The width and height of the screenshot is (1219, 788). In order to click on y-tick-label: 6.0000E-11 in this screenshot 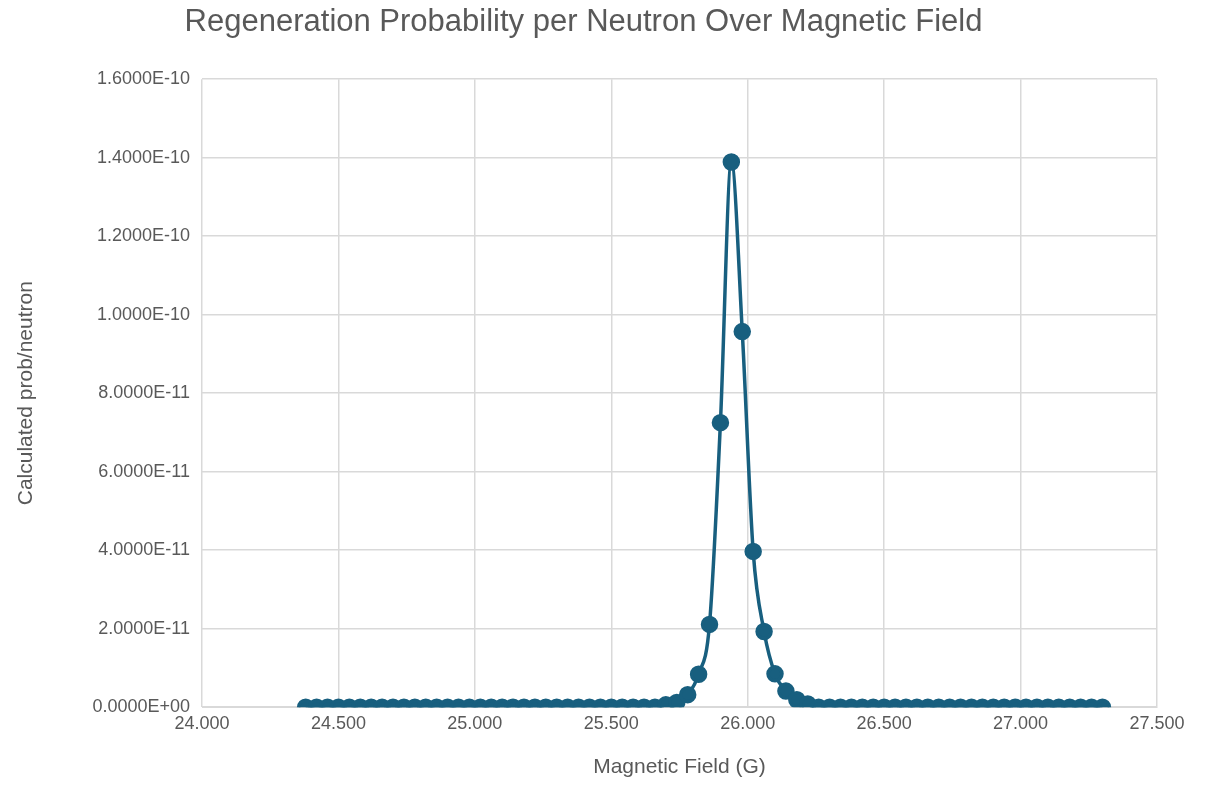, I will do `click(144, 470)`.